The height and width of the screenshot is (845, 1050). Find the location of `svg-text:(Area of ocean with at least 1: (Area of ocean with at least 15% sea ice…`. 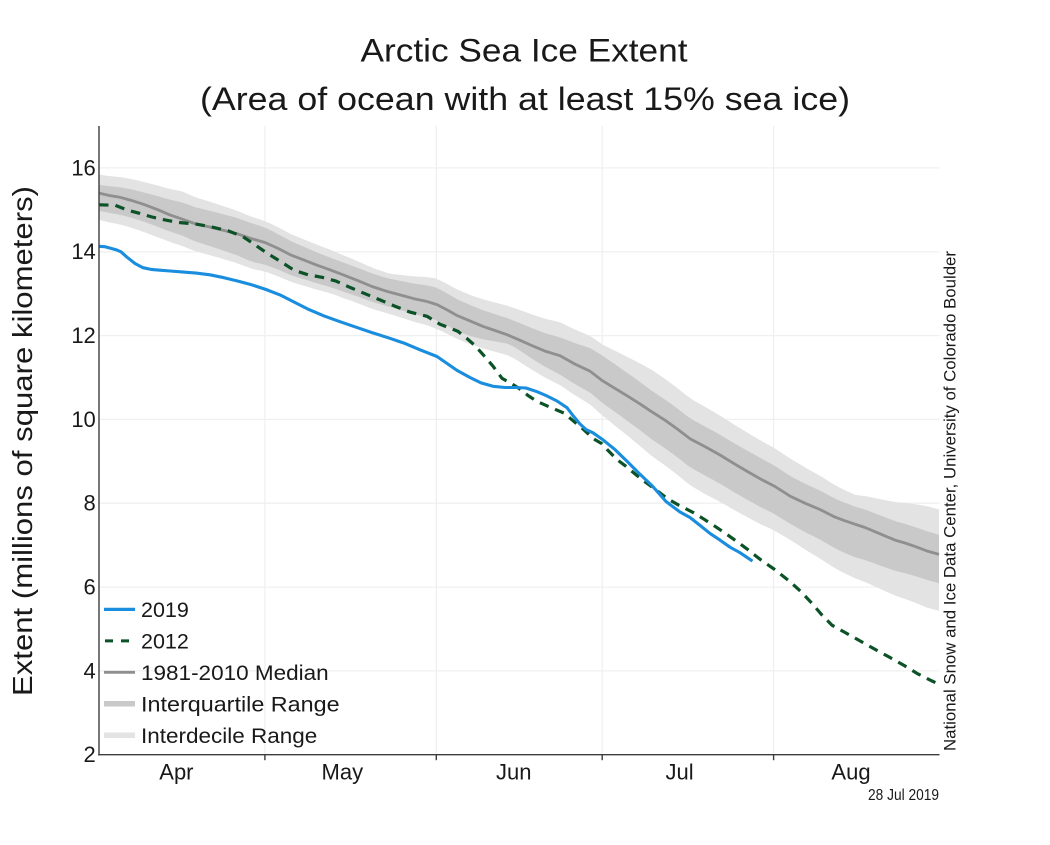

svg-text:(Area of ocean with at least 1: (Area of ocean with at least 15% sea ice… is located at coordinates (525, 99).